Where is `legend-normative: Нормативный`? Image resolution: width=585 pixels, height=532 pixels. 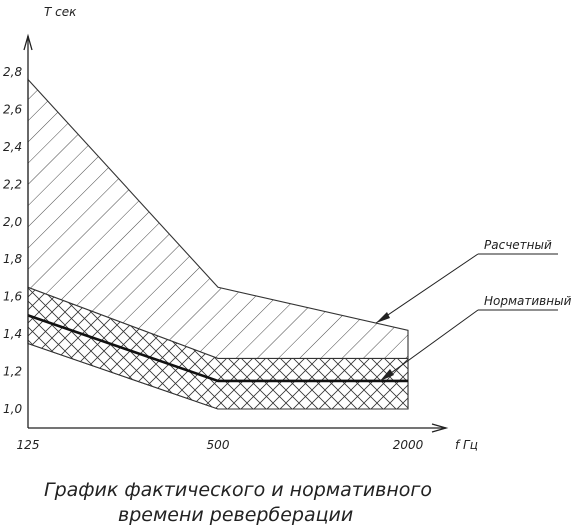 legend-normative: Нормативный is located at coordinates (475, 338).